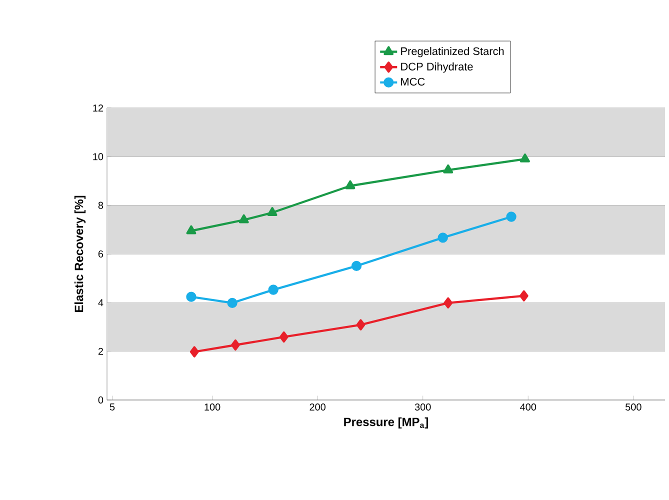  Describe the element at coordinates (422, 407) in the screenshot. I see `x-tick-label: 300` at that location.